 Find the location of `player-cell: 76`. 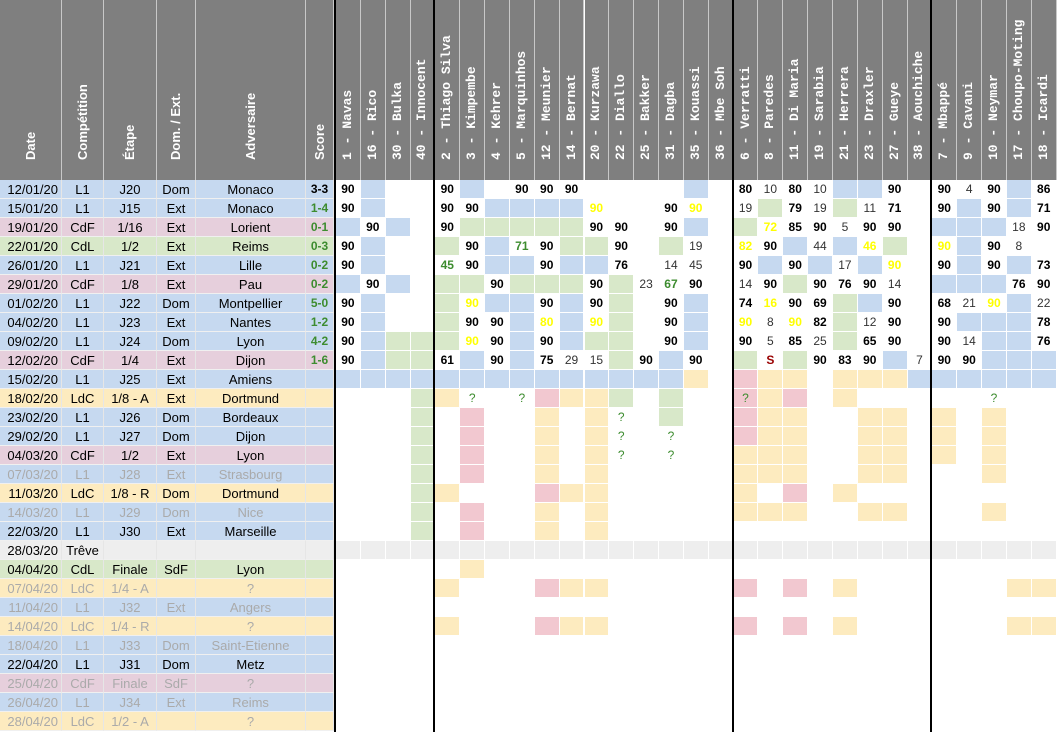

player-cell: 76 is located at coordinates (1019, 284).